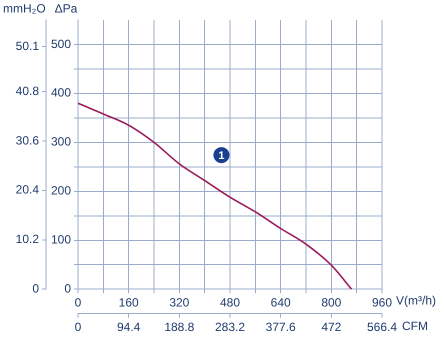 Image resolution: width=444 pixels, height=338 pixels. What do you see at coordinates (230, 327) in the screenshot?
I see `x2-tick-label: 283.2` at bounding box center [230, 327].